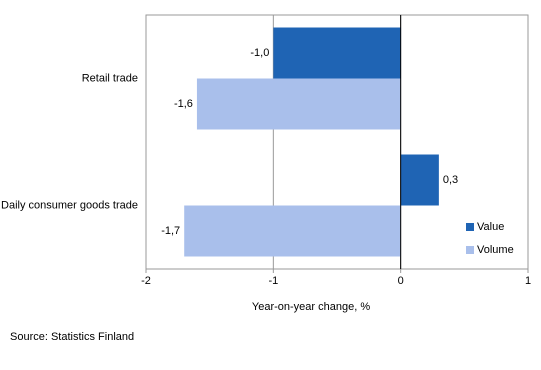  I want to click on y-tick-label: Daily consumer goods trade, so click(69, 205).